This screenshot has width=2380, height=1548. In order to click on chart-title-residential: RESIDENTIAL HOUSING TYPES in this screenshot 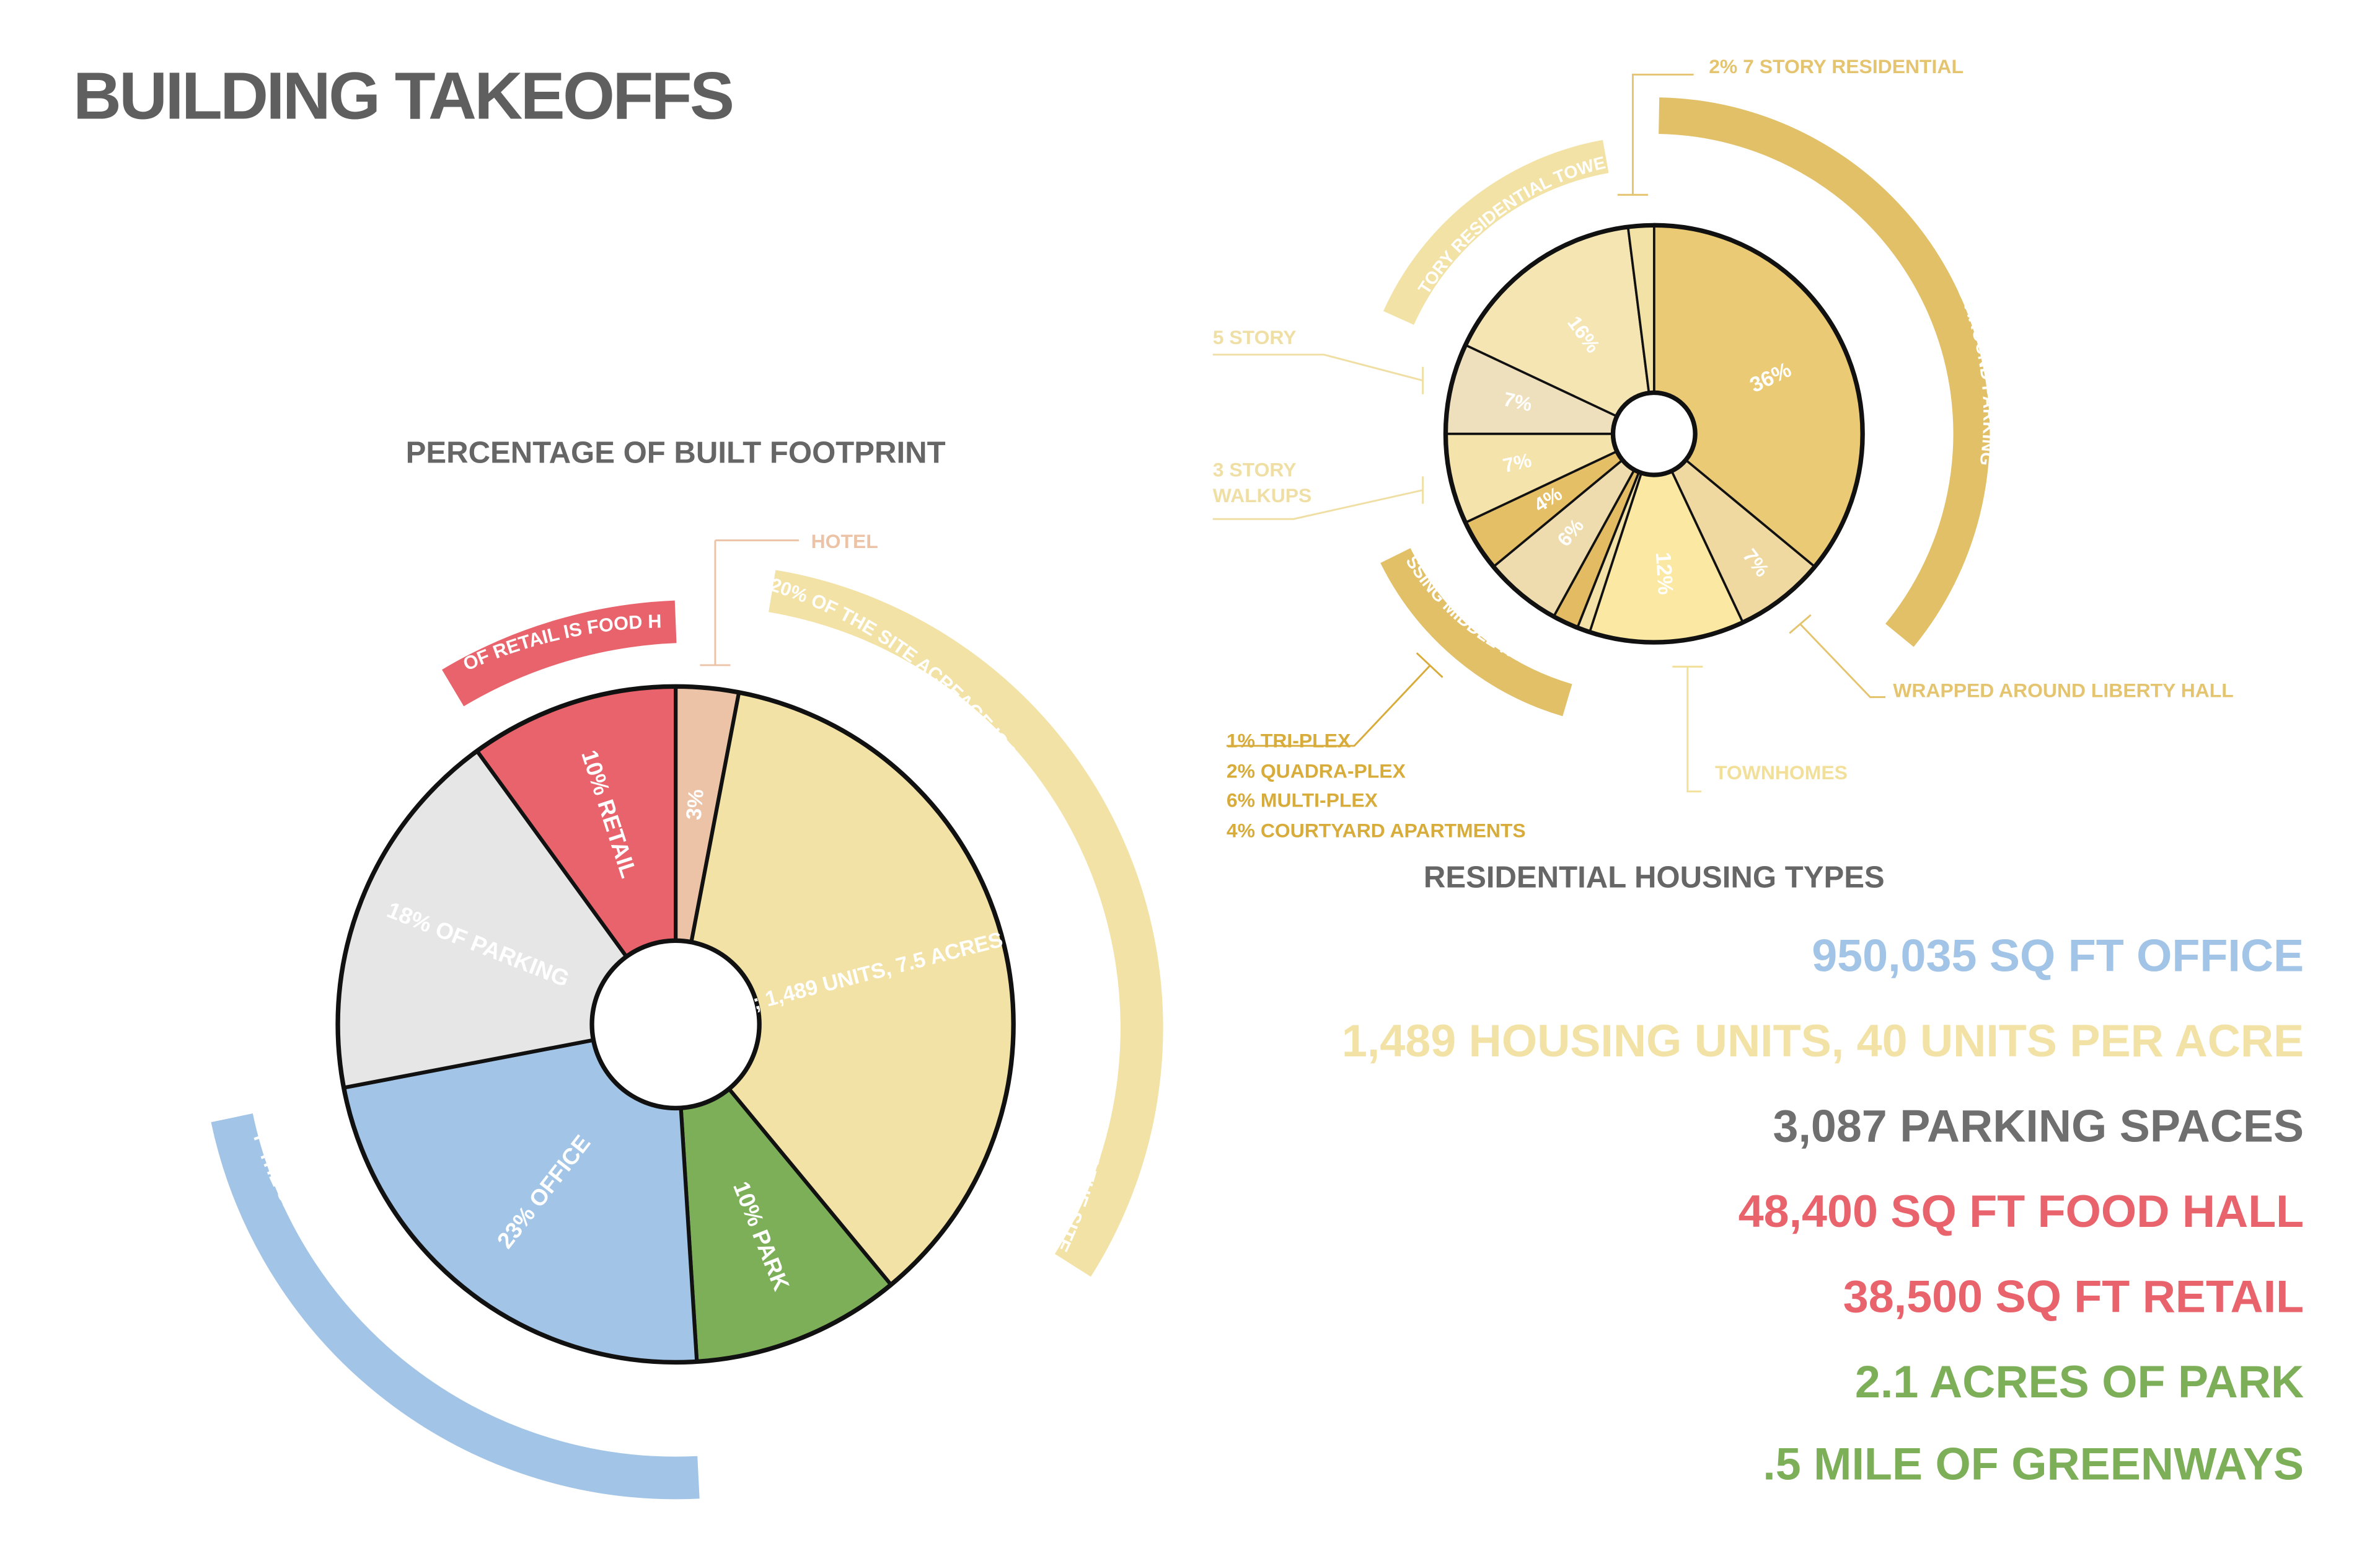, I will do `click(1654, 877)`.